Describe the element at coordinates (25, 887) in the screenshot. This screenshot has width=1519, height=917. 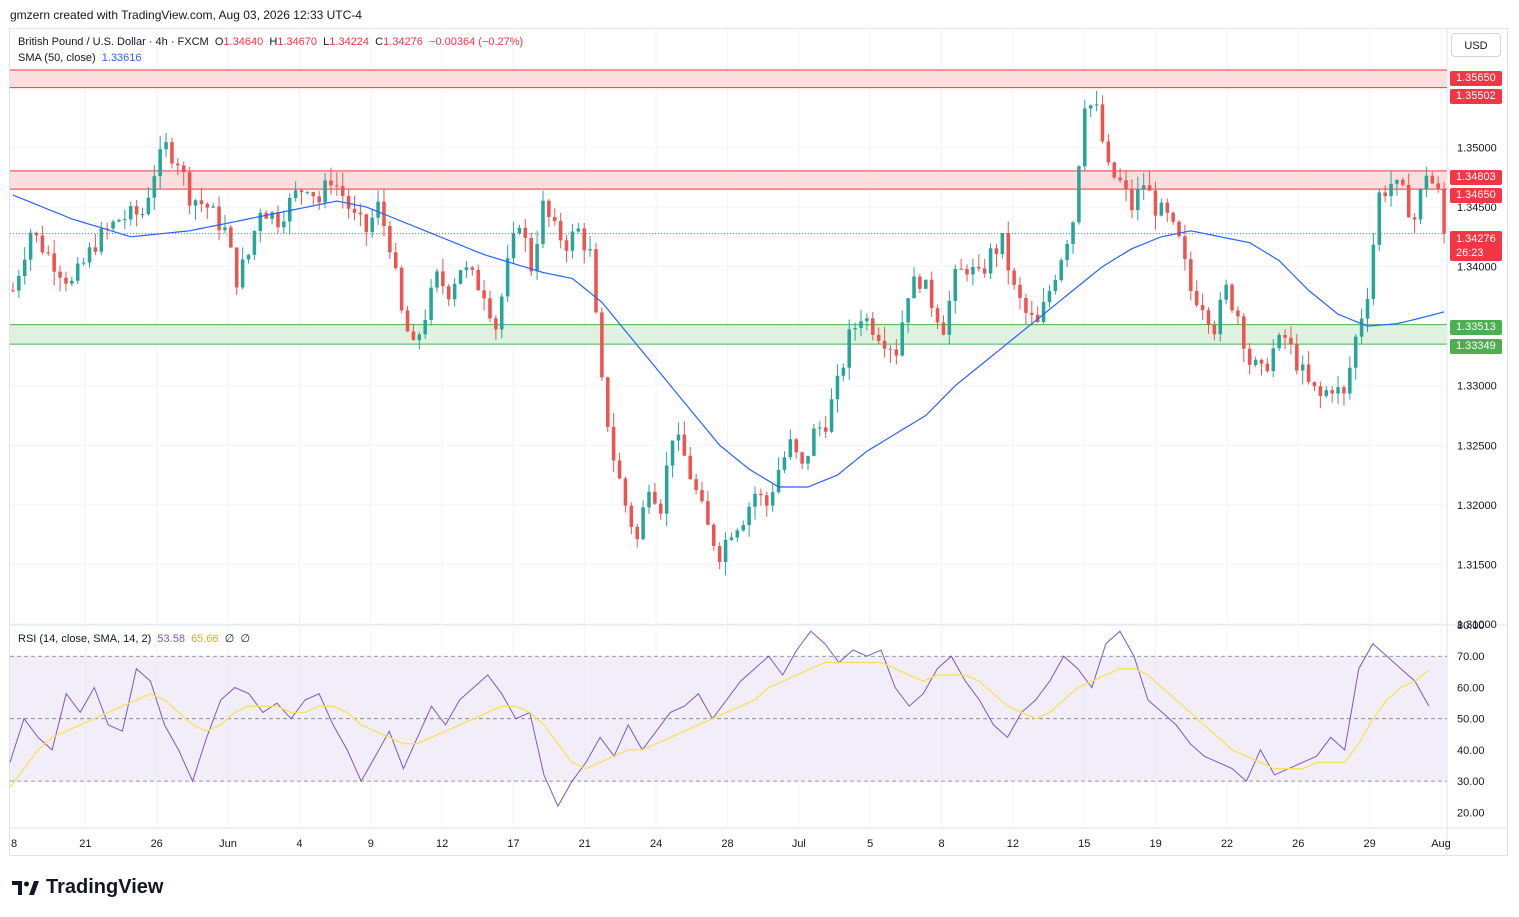
I see `tradingview-logo-icon` at that location.